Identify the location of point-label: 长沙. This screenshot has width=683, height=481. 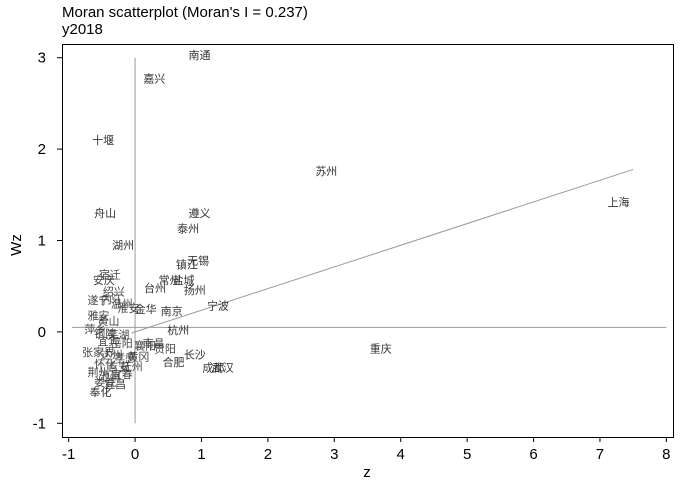
(195, 355).